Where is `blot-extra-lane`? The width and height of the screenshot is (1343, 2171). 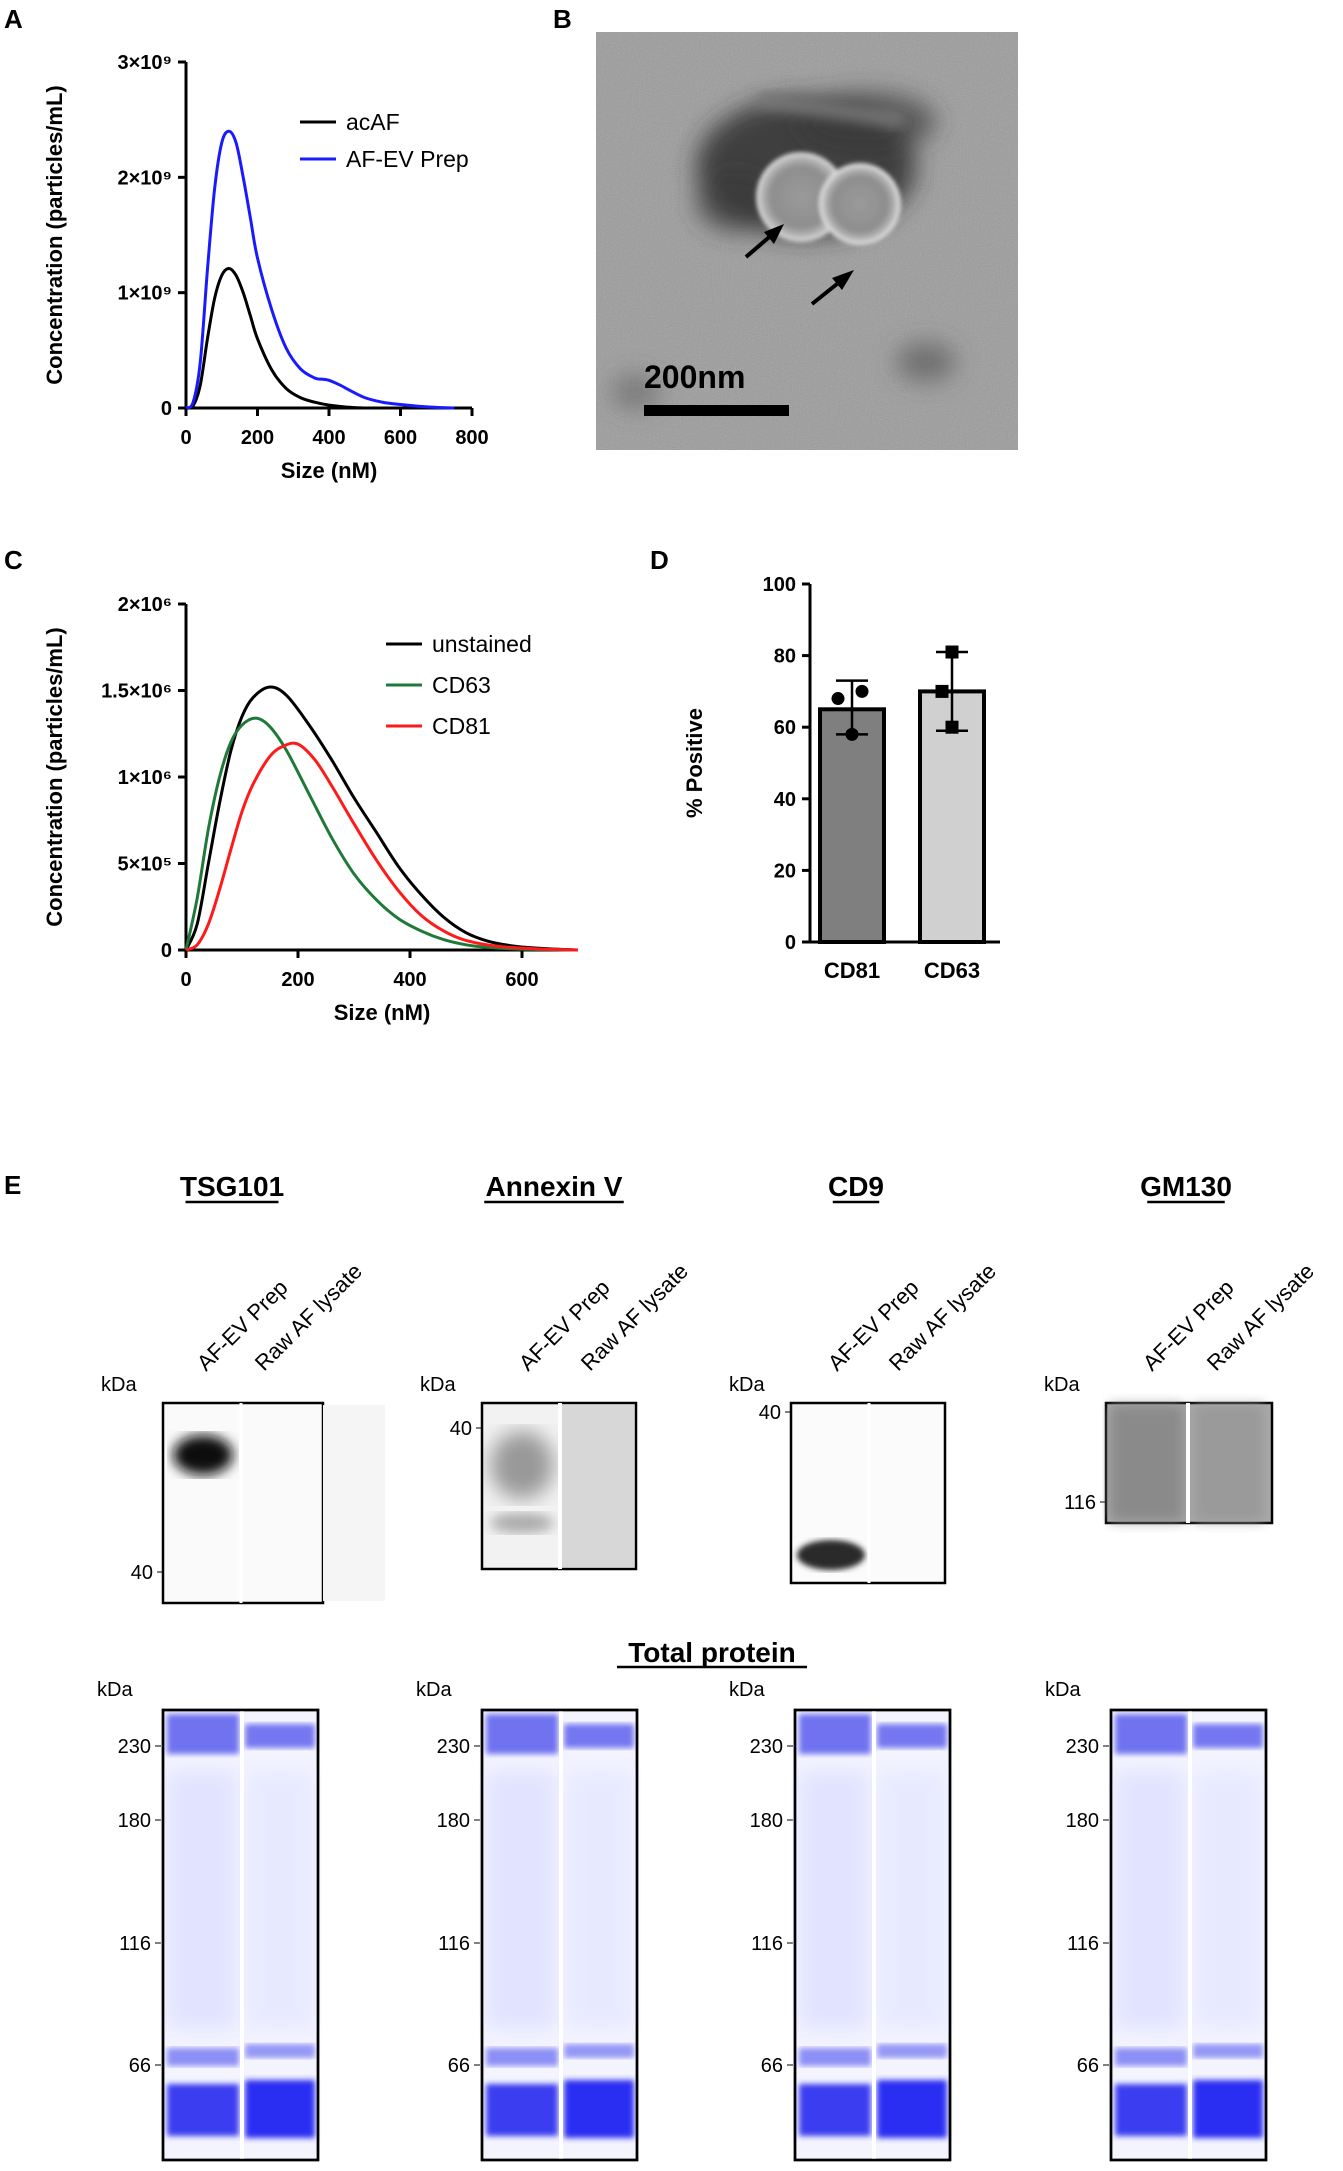
blot-extra-lane is located at coordinates (354, 1503).